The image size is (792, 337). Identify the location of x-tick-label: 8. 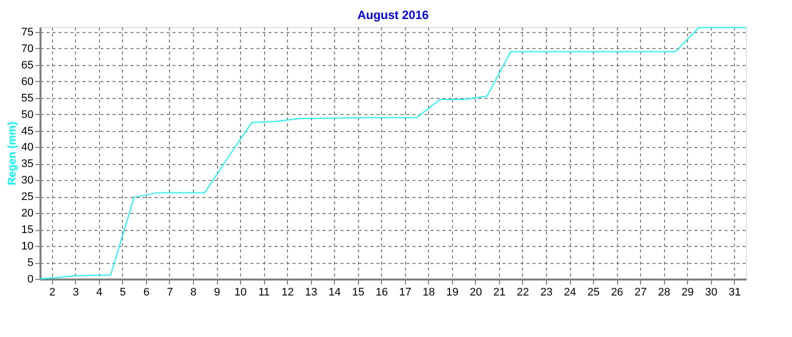
(193, 292).